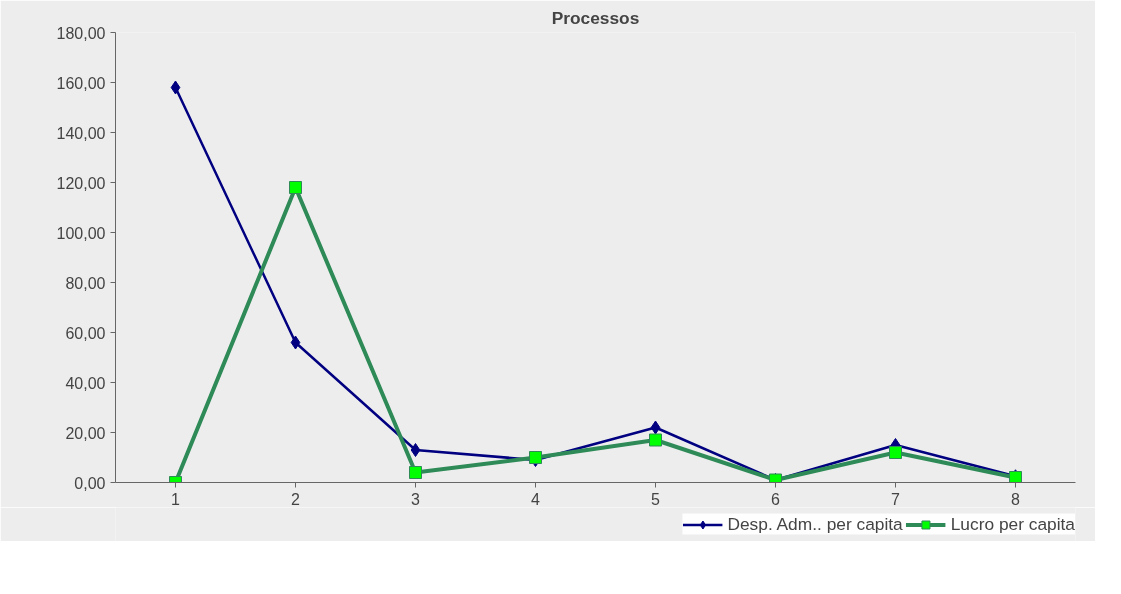 This screenshot has width=1121, height=594. What do you see at coordinates (81, 133) in the screenshot?
I see `y-tick-label: 140,00` at bounding box center [81, 133].